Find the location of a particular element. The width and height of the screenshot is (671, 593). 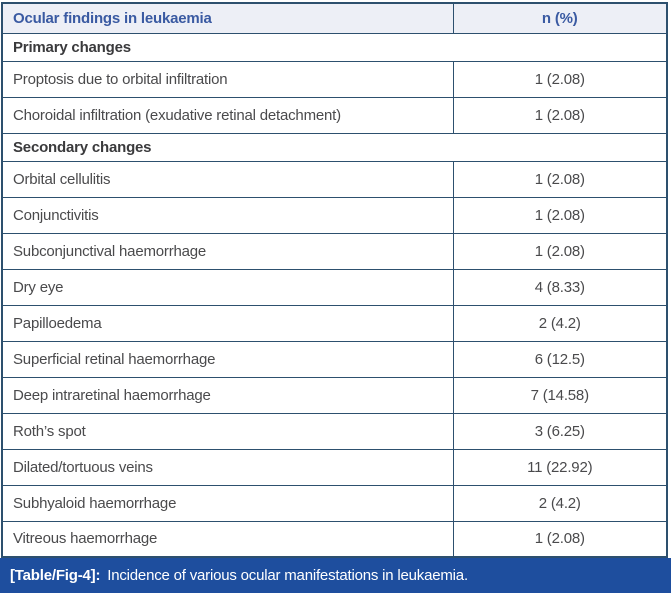

value-cell: 3 (6.25) is located at coordinates (560, 431).